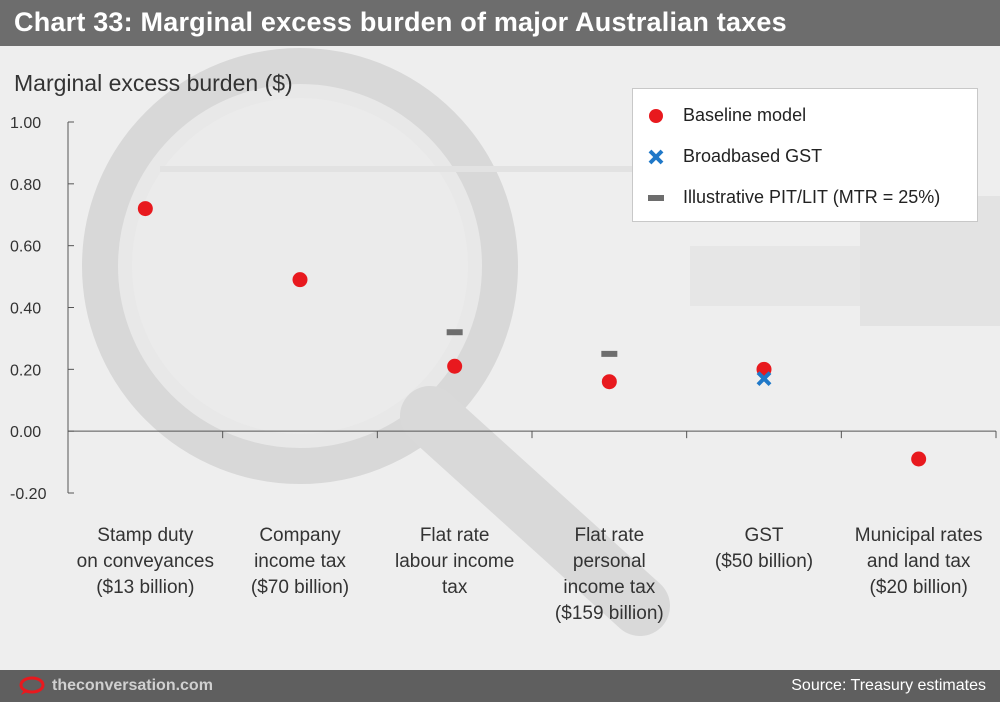 The height and width of the screenshot is (702, 1000). Describe the element at coordinates (764, 561) in the screenshot. I see `x-category-label-line: ($50 billion)` at that location.